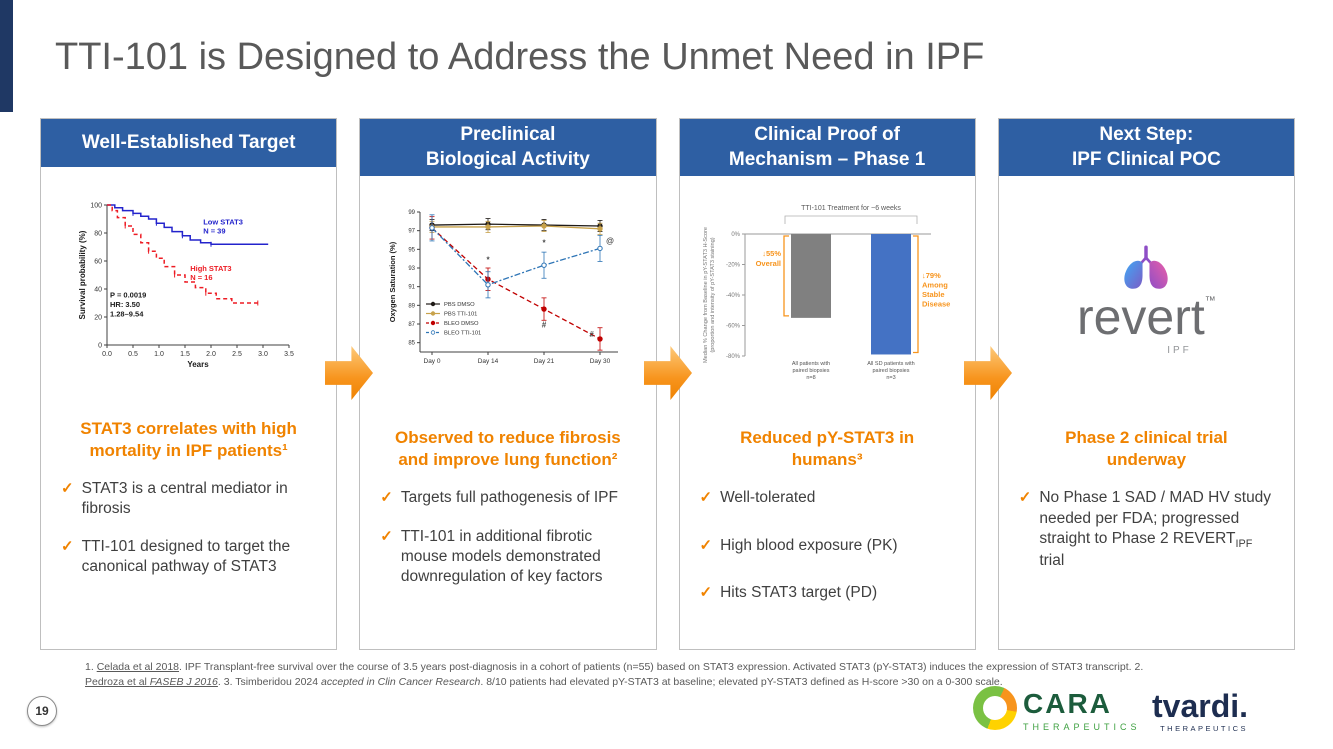 Image resolution: width=1333 pixels, height=749 pixels. I want to click on bullet-item: ✓ Hits STAT3 target (PD), so click(830, 593).